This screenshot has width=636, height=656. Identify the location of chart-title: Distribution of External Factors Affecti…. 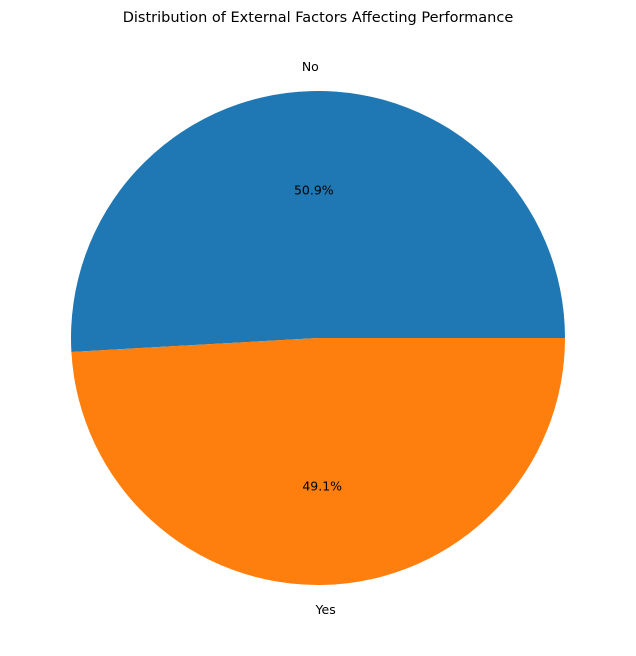
(318, 18).